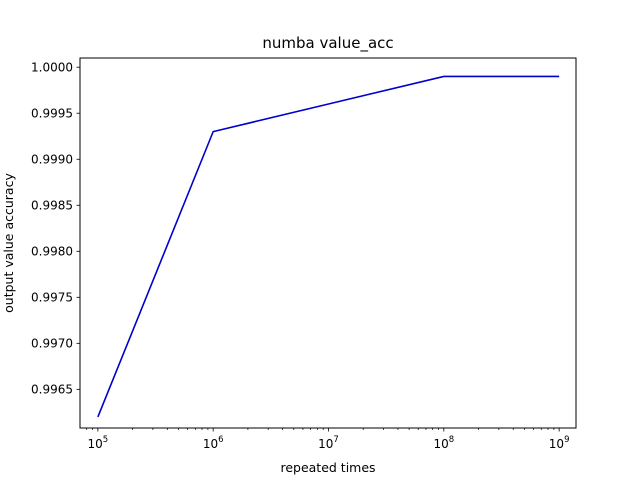  What do you see at coordinates (443, 443) in the screenshot?
I see `x-tick-label: 10⁸` at bounding box center [443, 443].